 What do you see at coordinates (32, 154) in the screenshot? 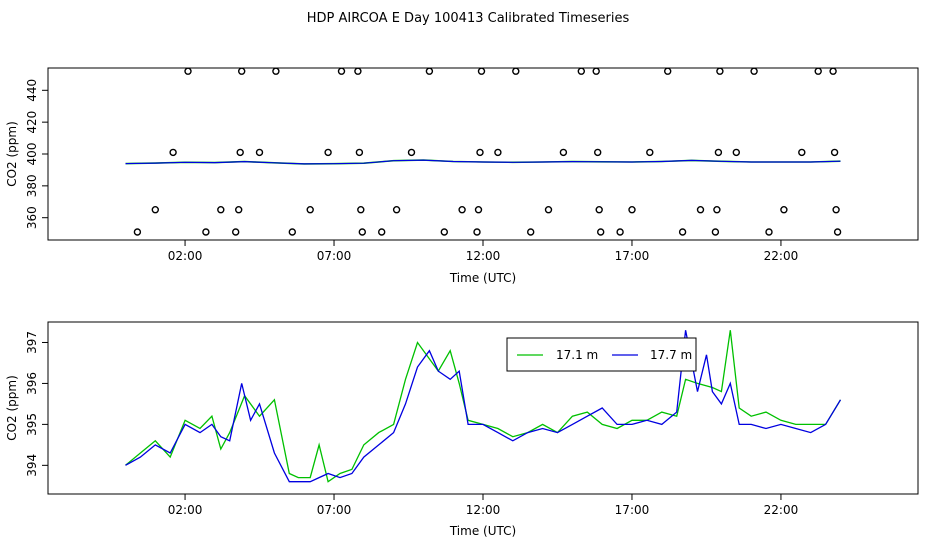
I see `y-tick-label: 400` at bounding box center [32, 154].